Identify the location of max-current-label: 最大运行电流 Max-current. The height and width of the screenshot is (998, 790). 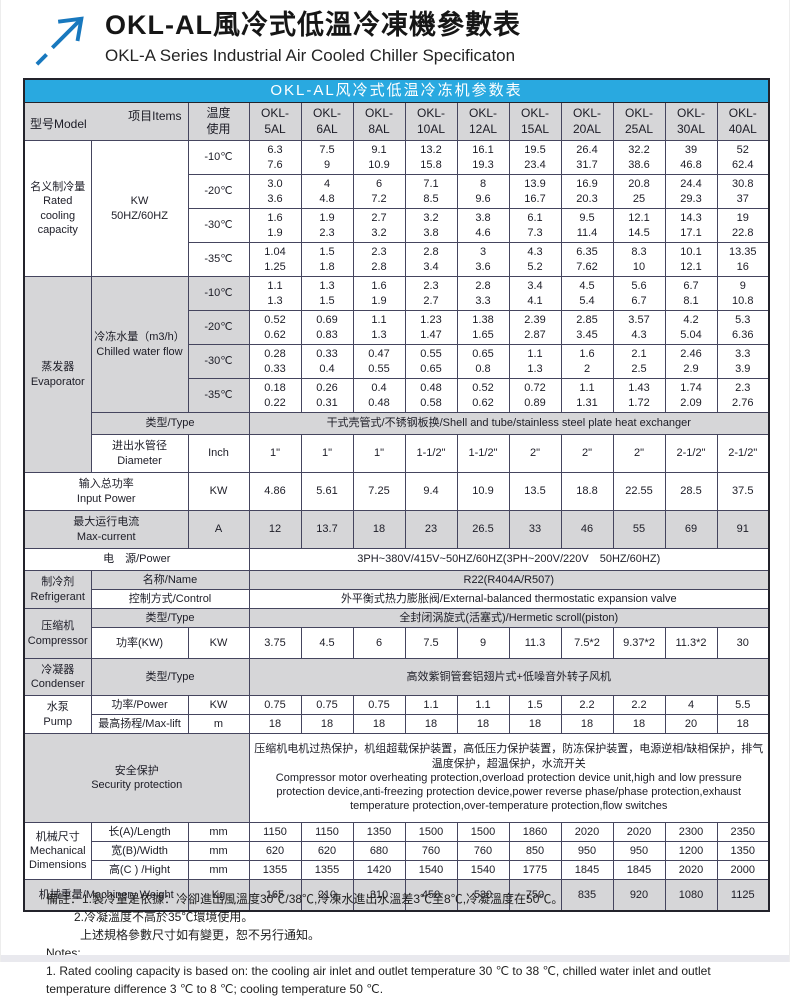
(106, 529).